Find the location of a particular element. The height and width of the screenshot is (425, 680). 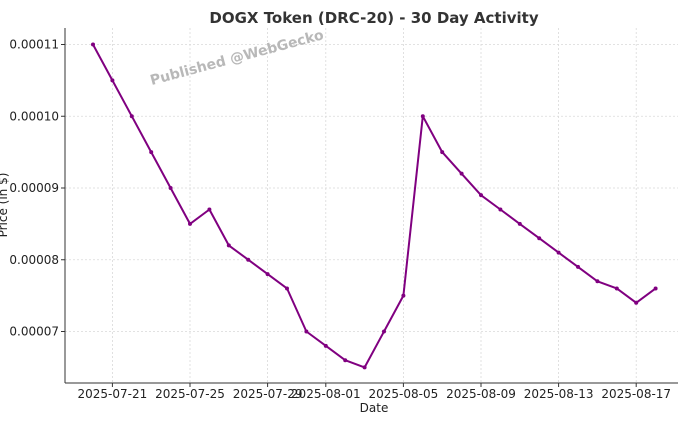

x-tick-label: 2025-08-17 is located at coordinates (636, 394).